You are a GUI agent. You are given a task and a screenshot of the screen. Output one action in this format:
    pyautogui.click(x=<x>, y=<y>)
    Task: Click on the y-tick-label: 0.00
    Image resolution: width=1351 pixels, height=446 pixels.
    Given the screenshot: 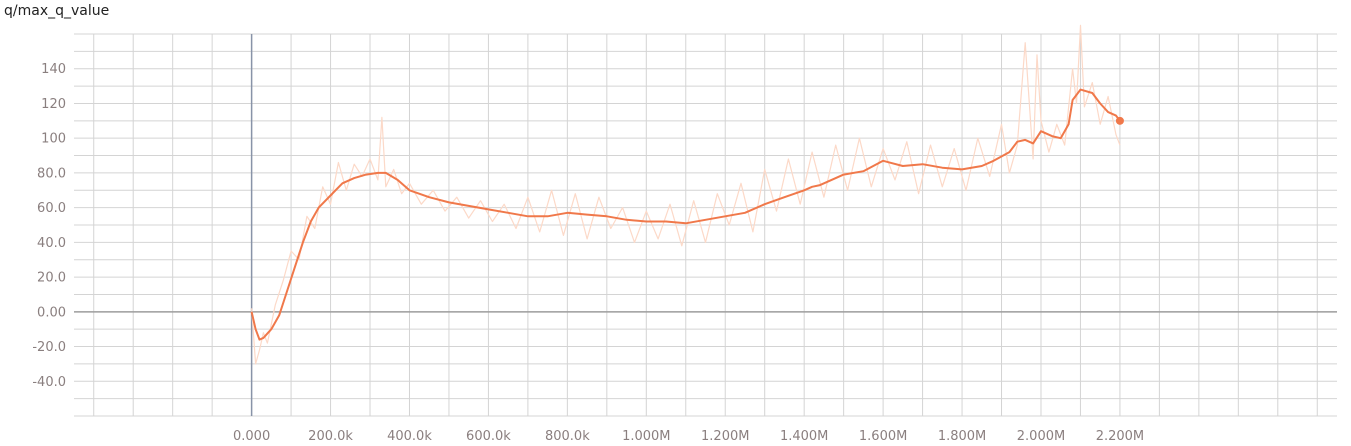 What is the action you would take?
    pyautogui.click(x=51, y=312)
    